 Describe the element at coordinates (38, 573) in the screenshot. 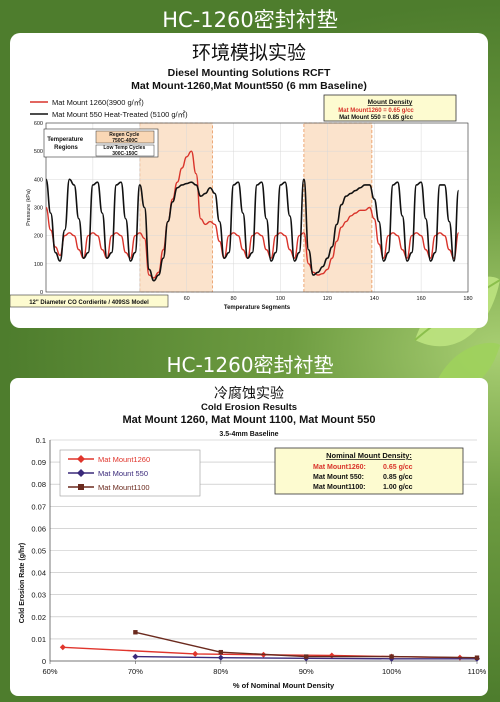

I see `y-tick-label-4: 0.04` at that location.